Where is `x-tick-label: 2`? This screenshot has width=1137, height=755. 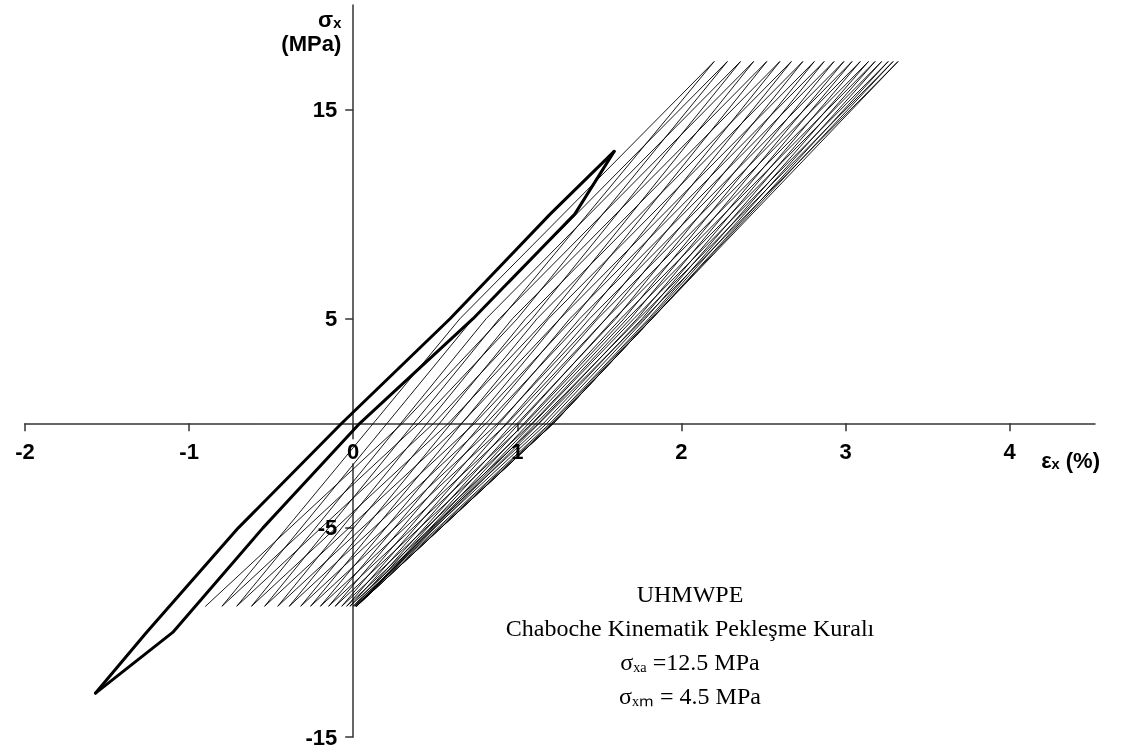 x-tick-label: 2 is located at coordinates (681, 451).